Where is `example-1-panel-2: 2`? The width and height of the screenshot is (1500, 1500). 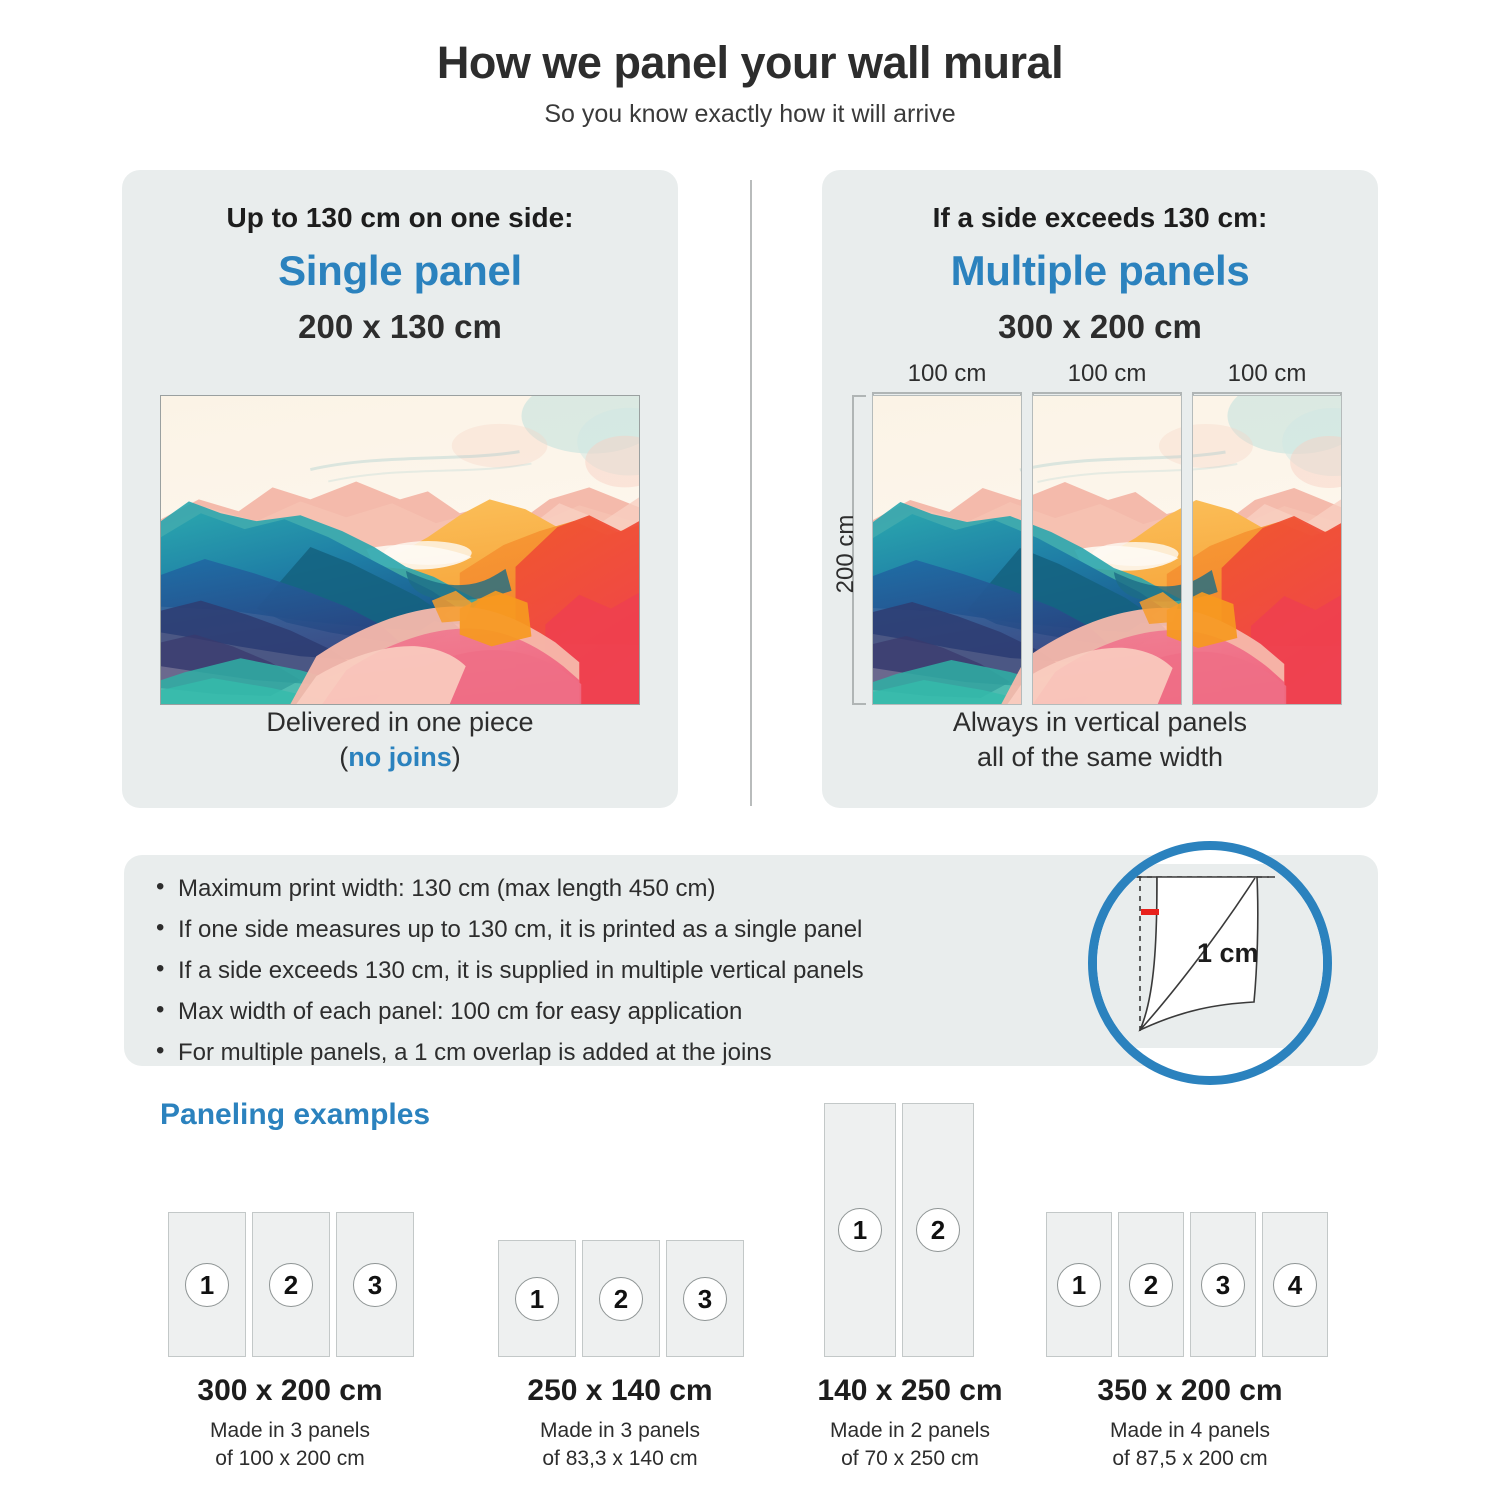
example-1-panel-2: 2 is located at coordinates (291, 1284).